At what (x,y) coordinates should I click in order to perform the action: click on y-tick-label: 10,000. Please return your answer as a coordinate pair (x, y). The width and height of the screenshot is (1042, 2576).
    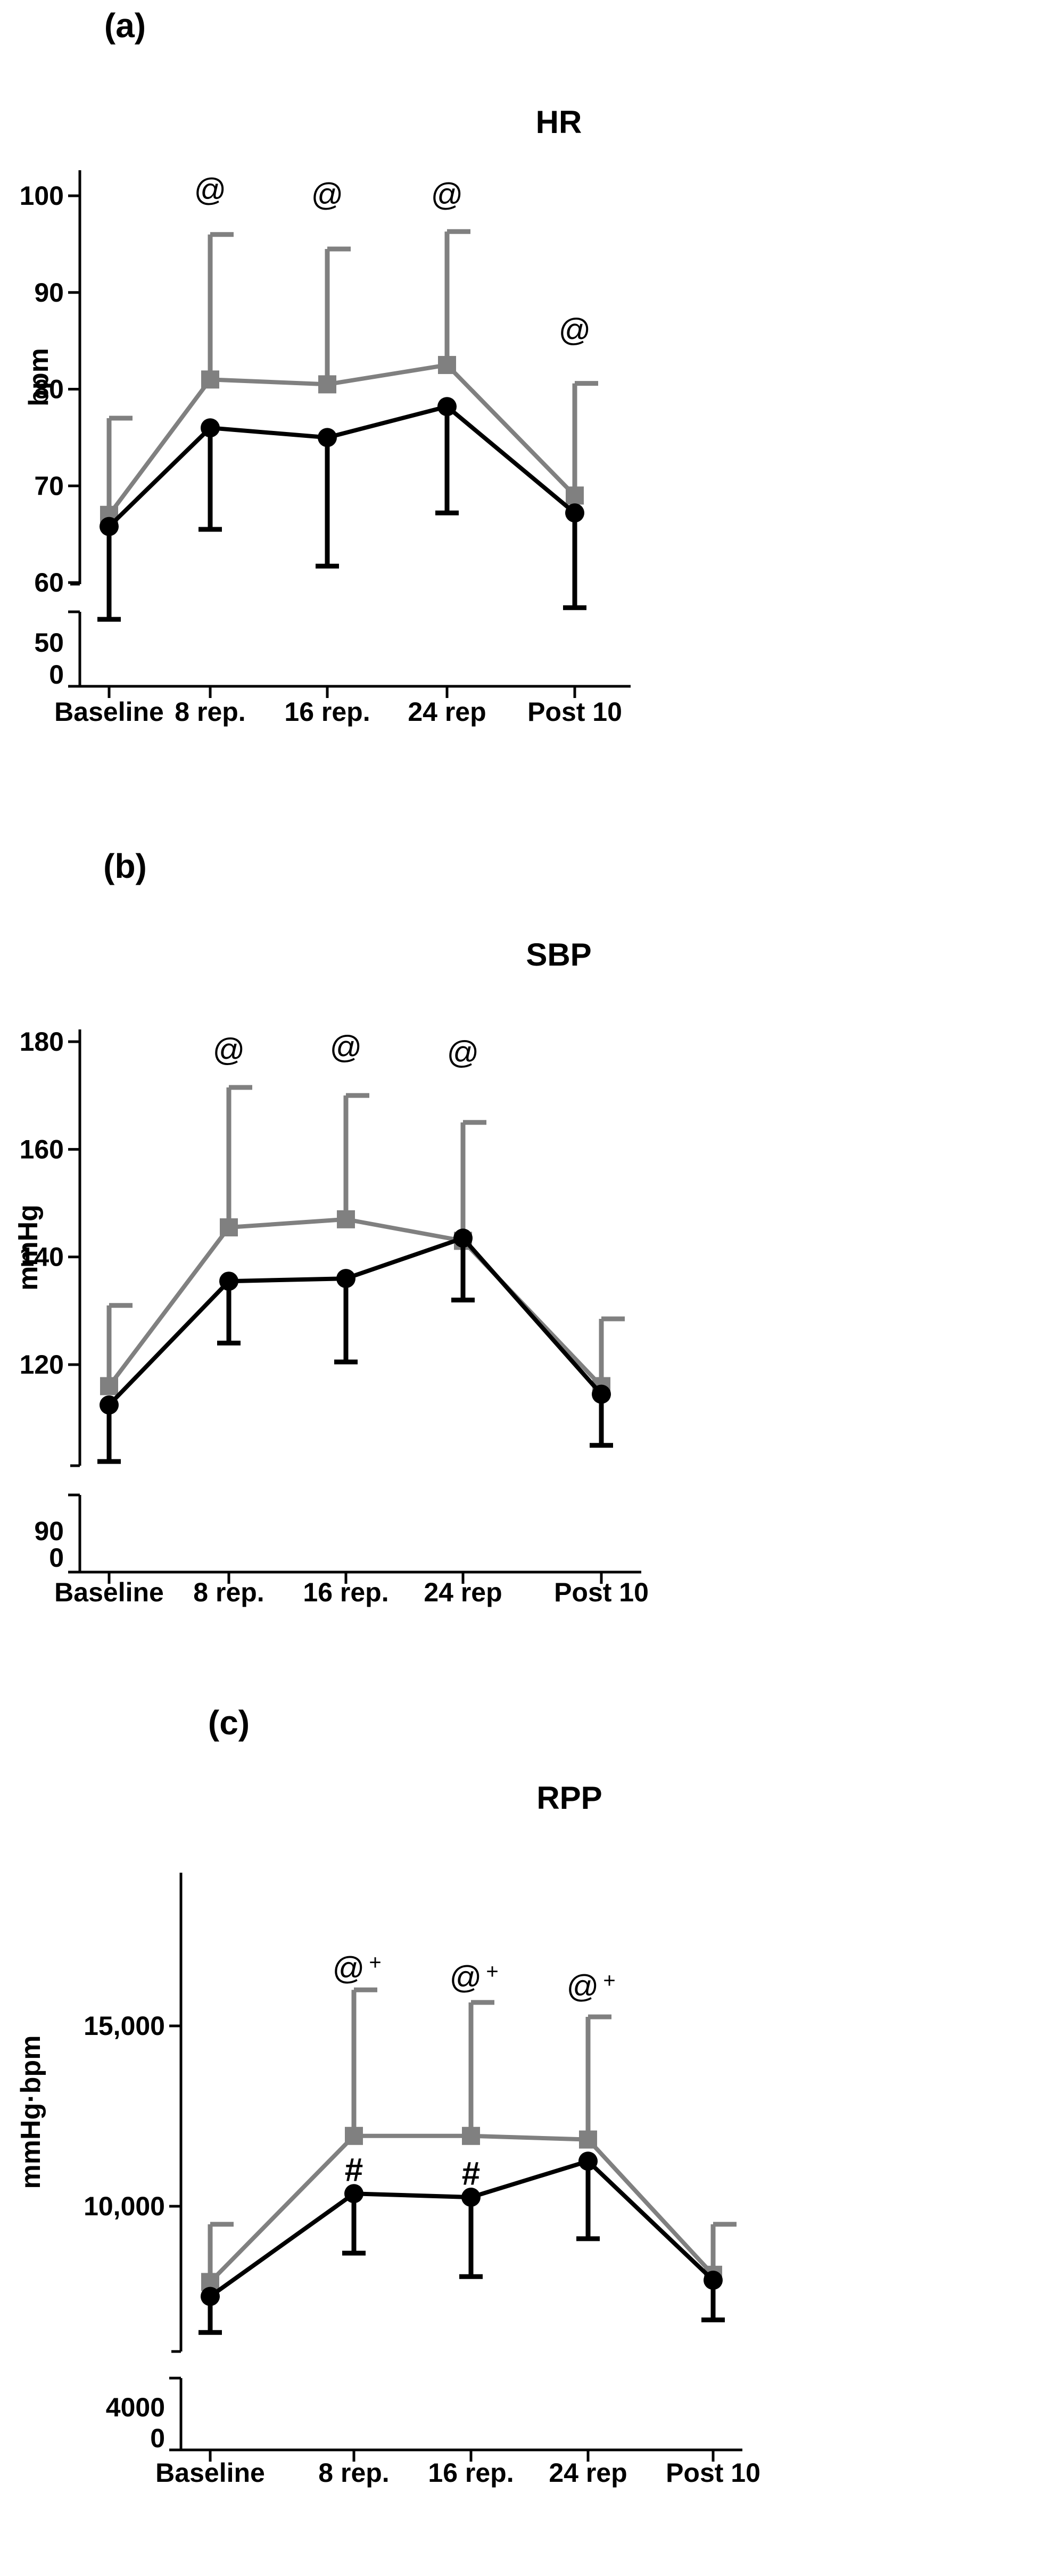
    Looking at the image, I should click on (124, 2206).